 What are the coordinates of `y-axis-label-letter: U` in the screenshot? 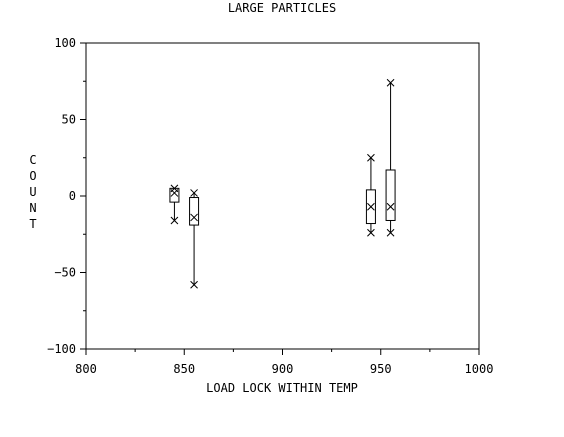 It's located at (32, 192).